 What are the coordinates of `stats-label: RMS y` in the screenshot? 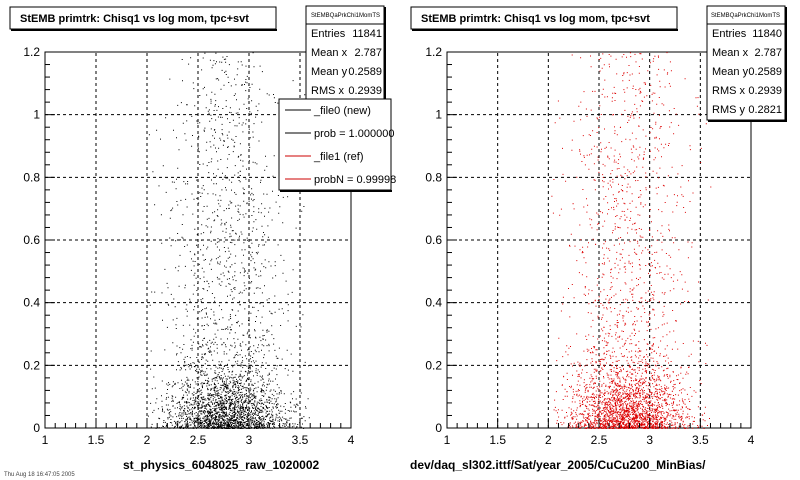 It's located at (729, 110).